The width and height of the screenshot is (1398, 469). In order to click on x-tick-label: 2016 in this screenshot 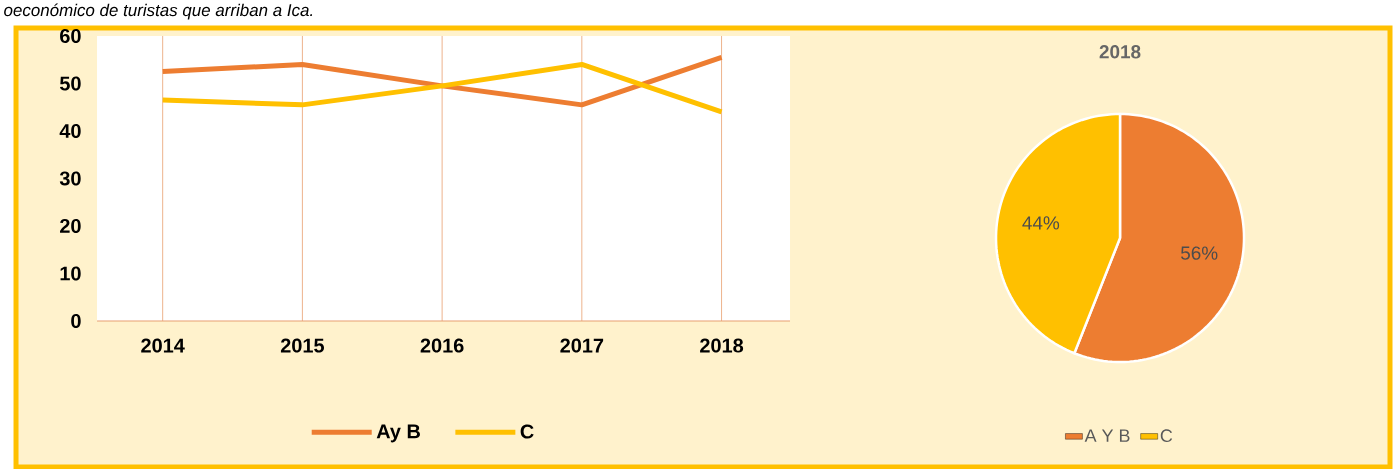, I will do `click(442, 345)`.